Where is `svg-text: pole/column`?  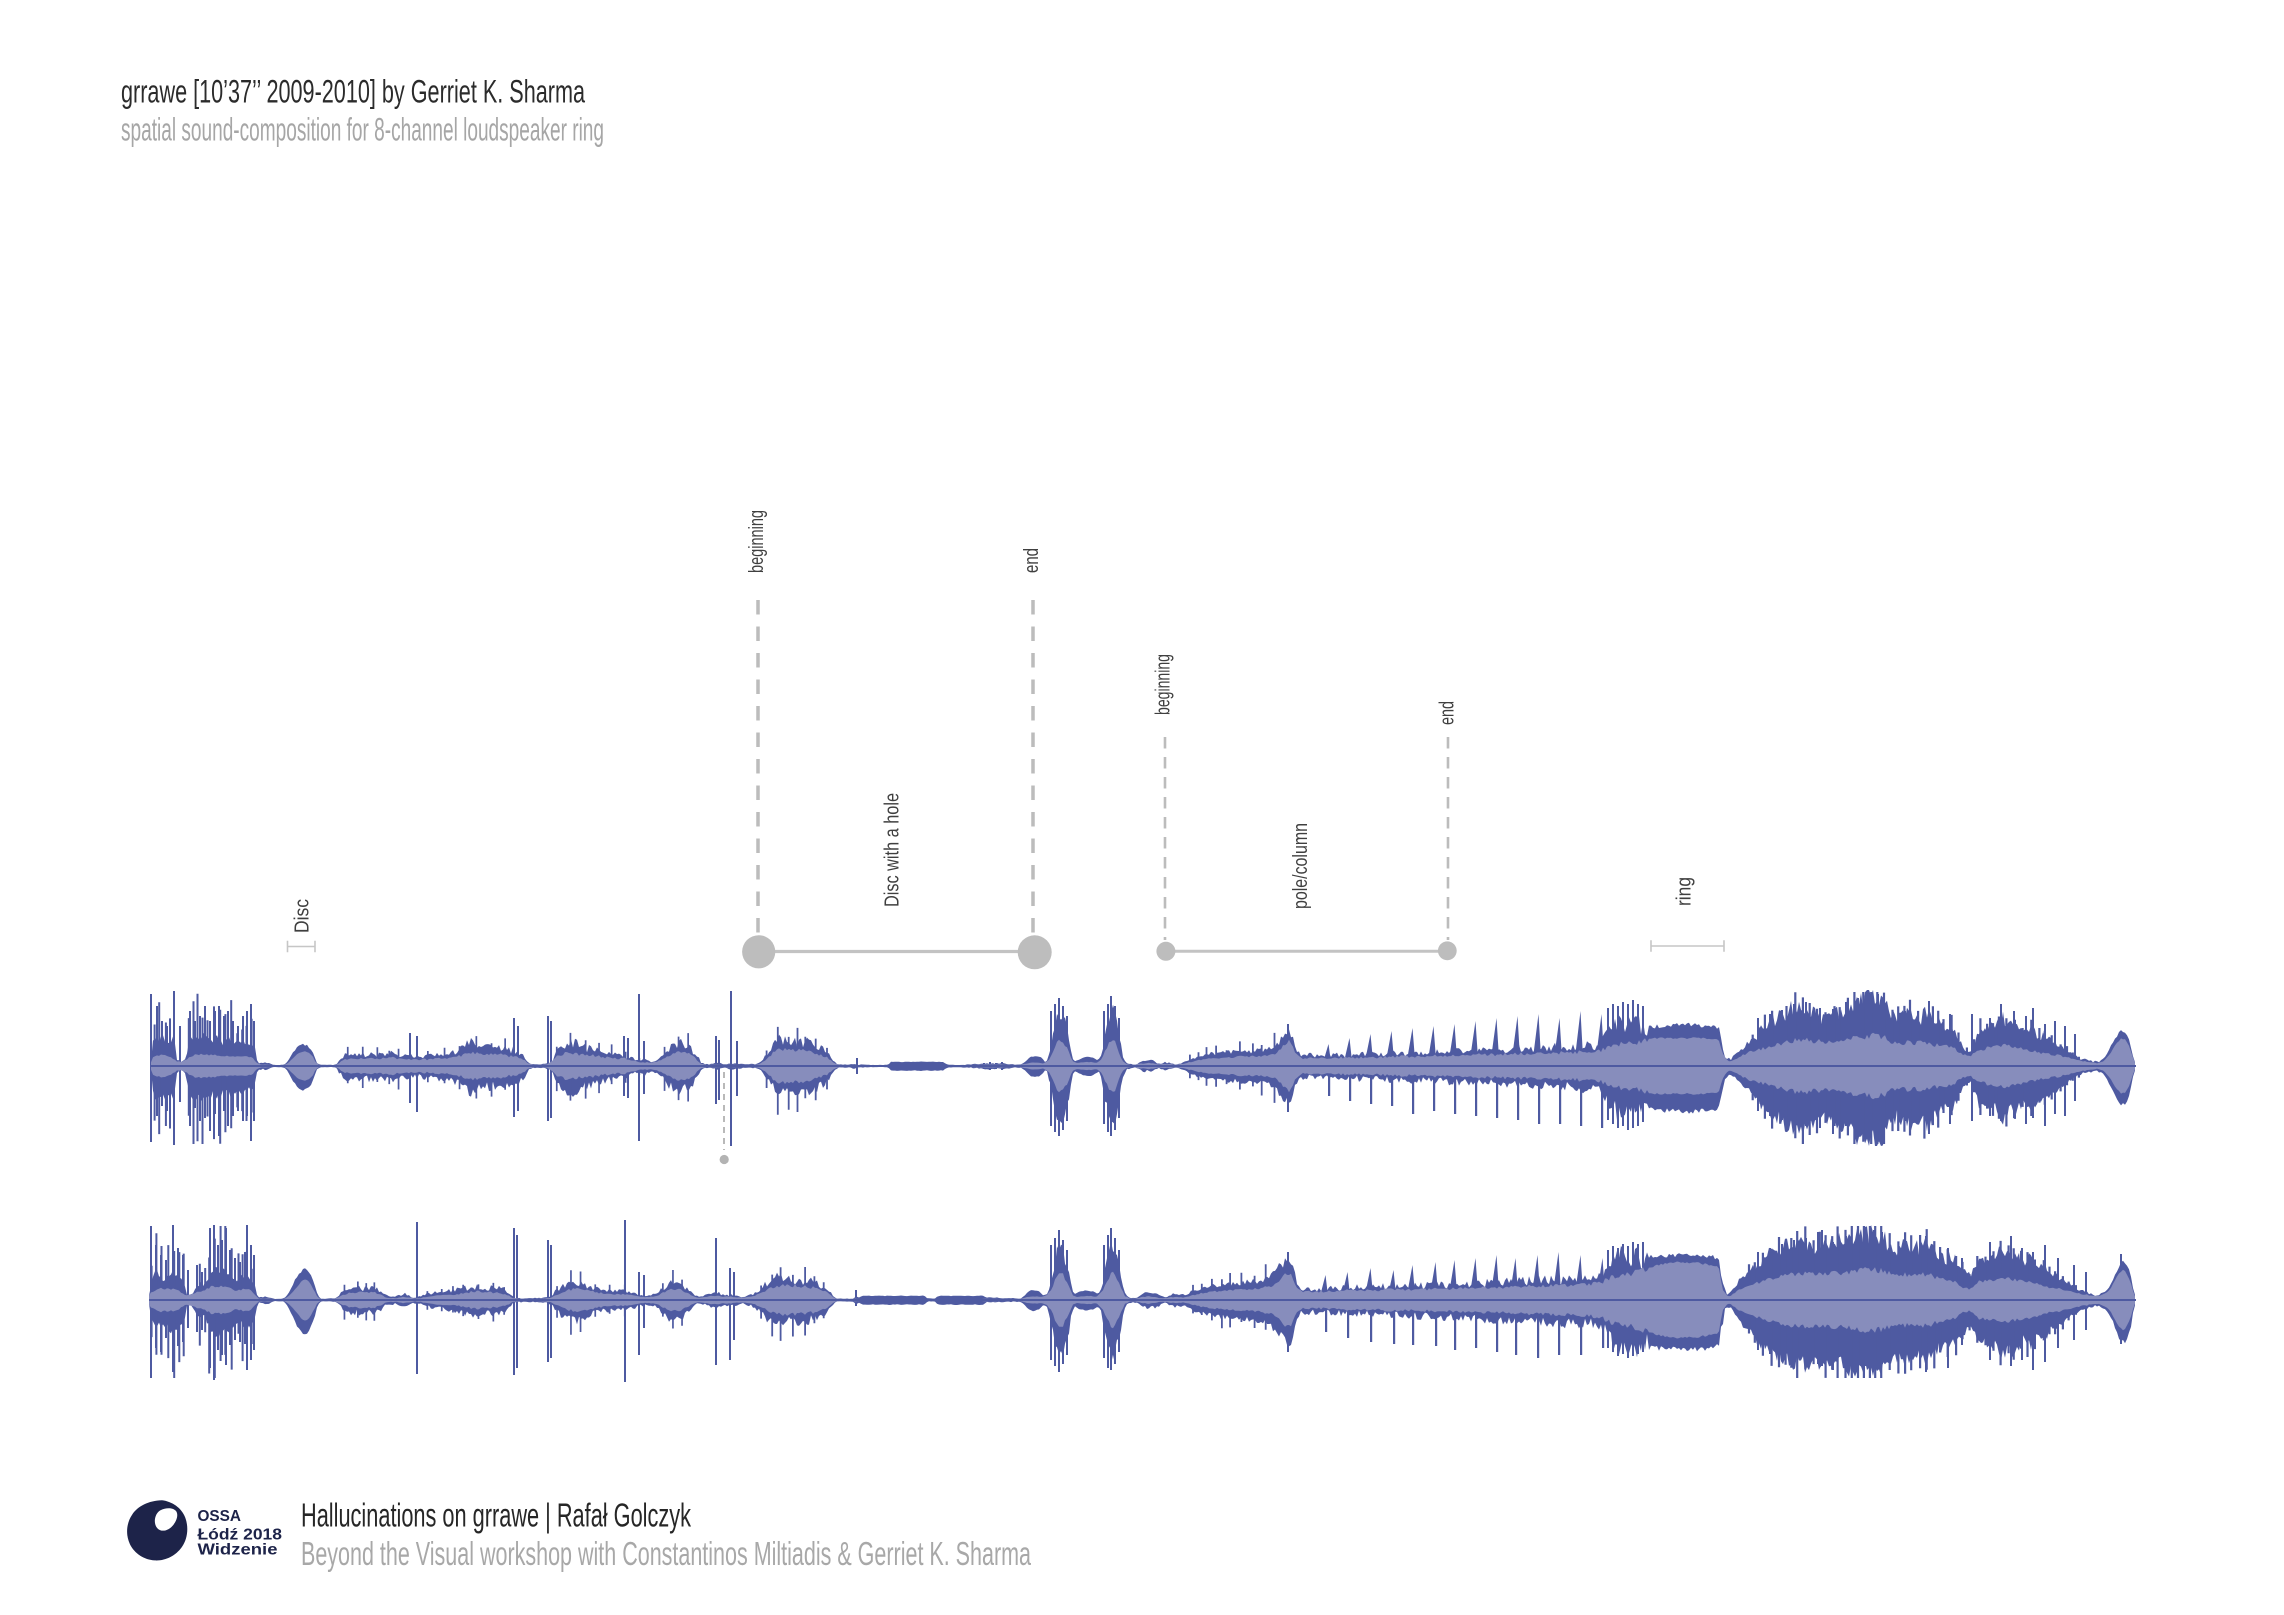 svg-text: pole/column is located at coordinates (1301, 866).